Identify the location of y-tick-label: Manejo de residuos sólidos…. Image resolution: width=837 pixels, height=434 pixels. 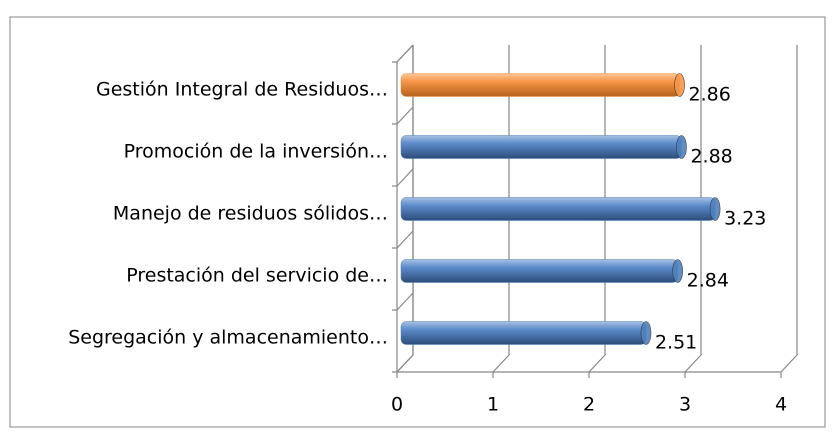
(250, 214).